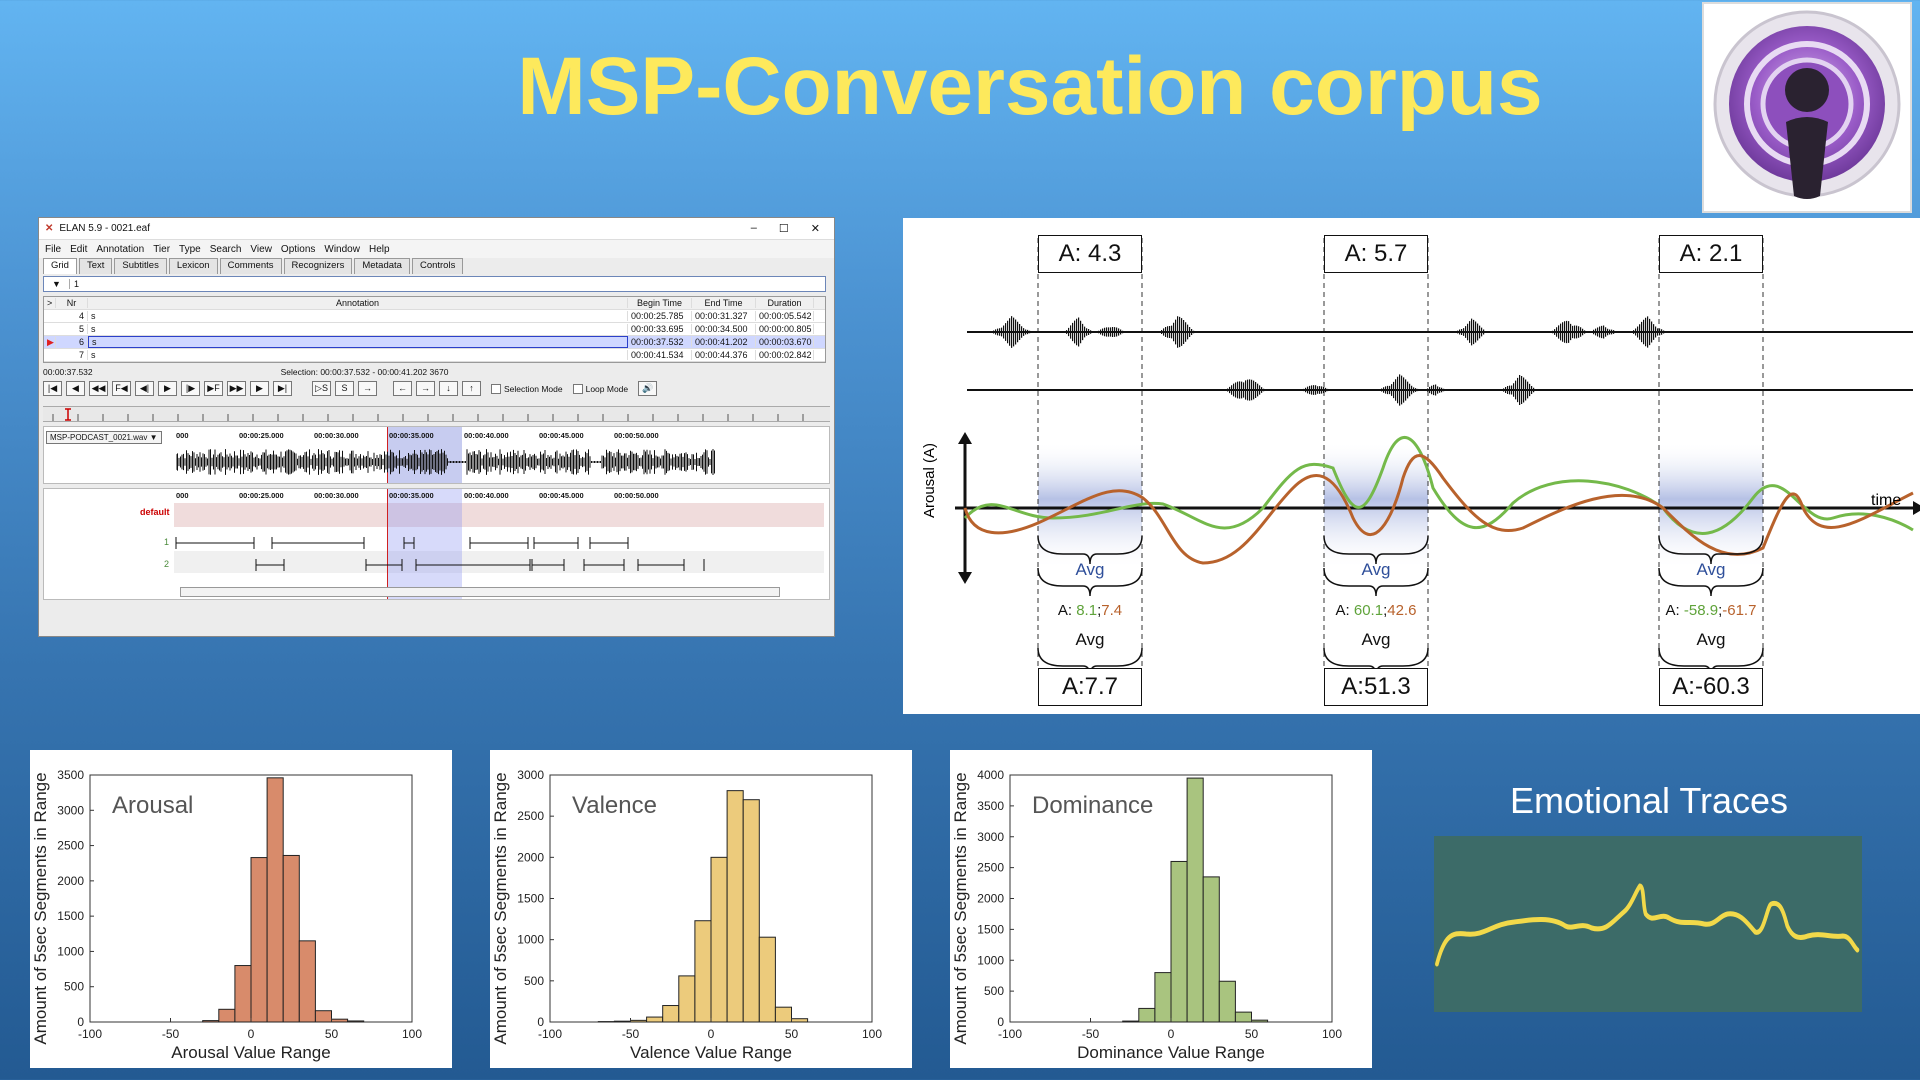 Image resolution: width=1920 pixels, height=1080 pixels. What do you see at coordinates (344, 388) in the screenshot?
I see `clear-selection-button: S` at bounding box center [344, 388].